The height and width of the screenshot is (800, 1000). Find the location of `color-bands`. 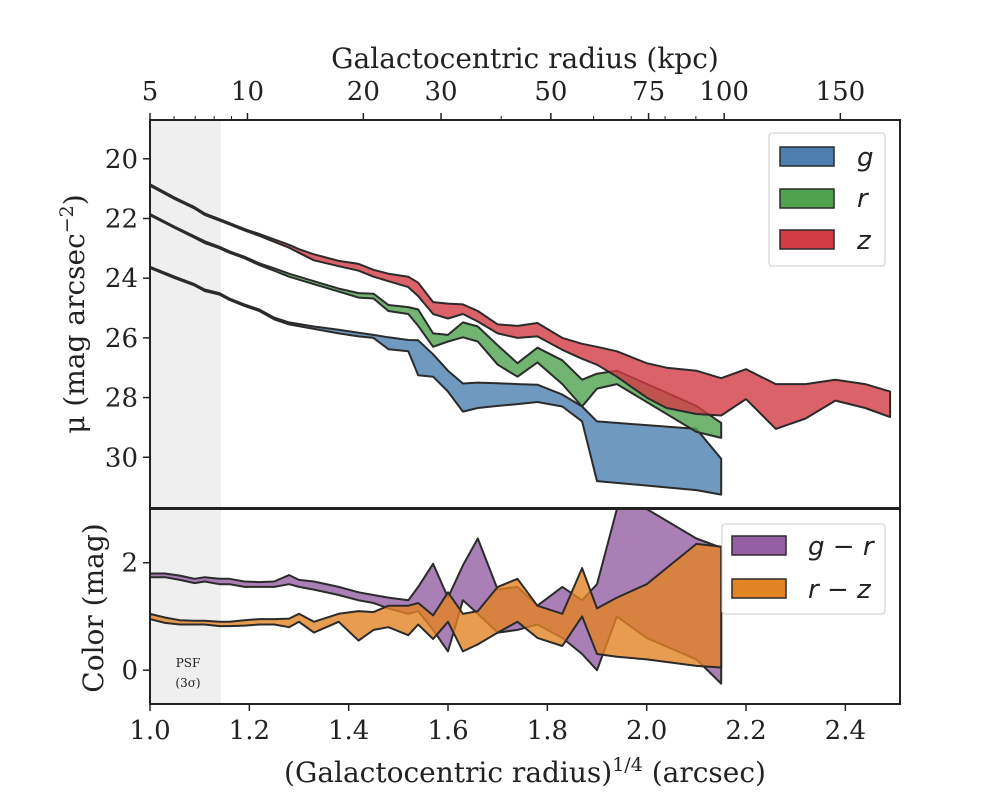

color-bands is located at coordinates (436, 597).